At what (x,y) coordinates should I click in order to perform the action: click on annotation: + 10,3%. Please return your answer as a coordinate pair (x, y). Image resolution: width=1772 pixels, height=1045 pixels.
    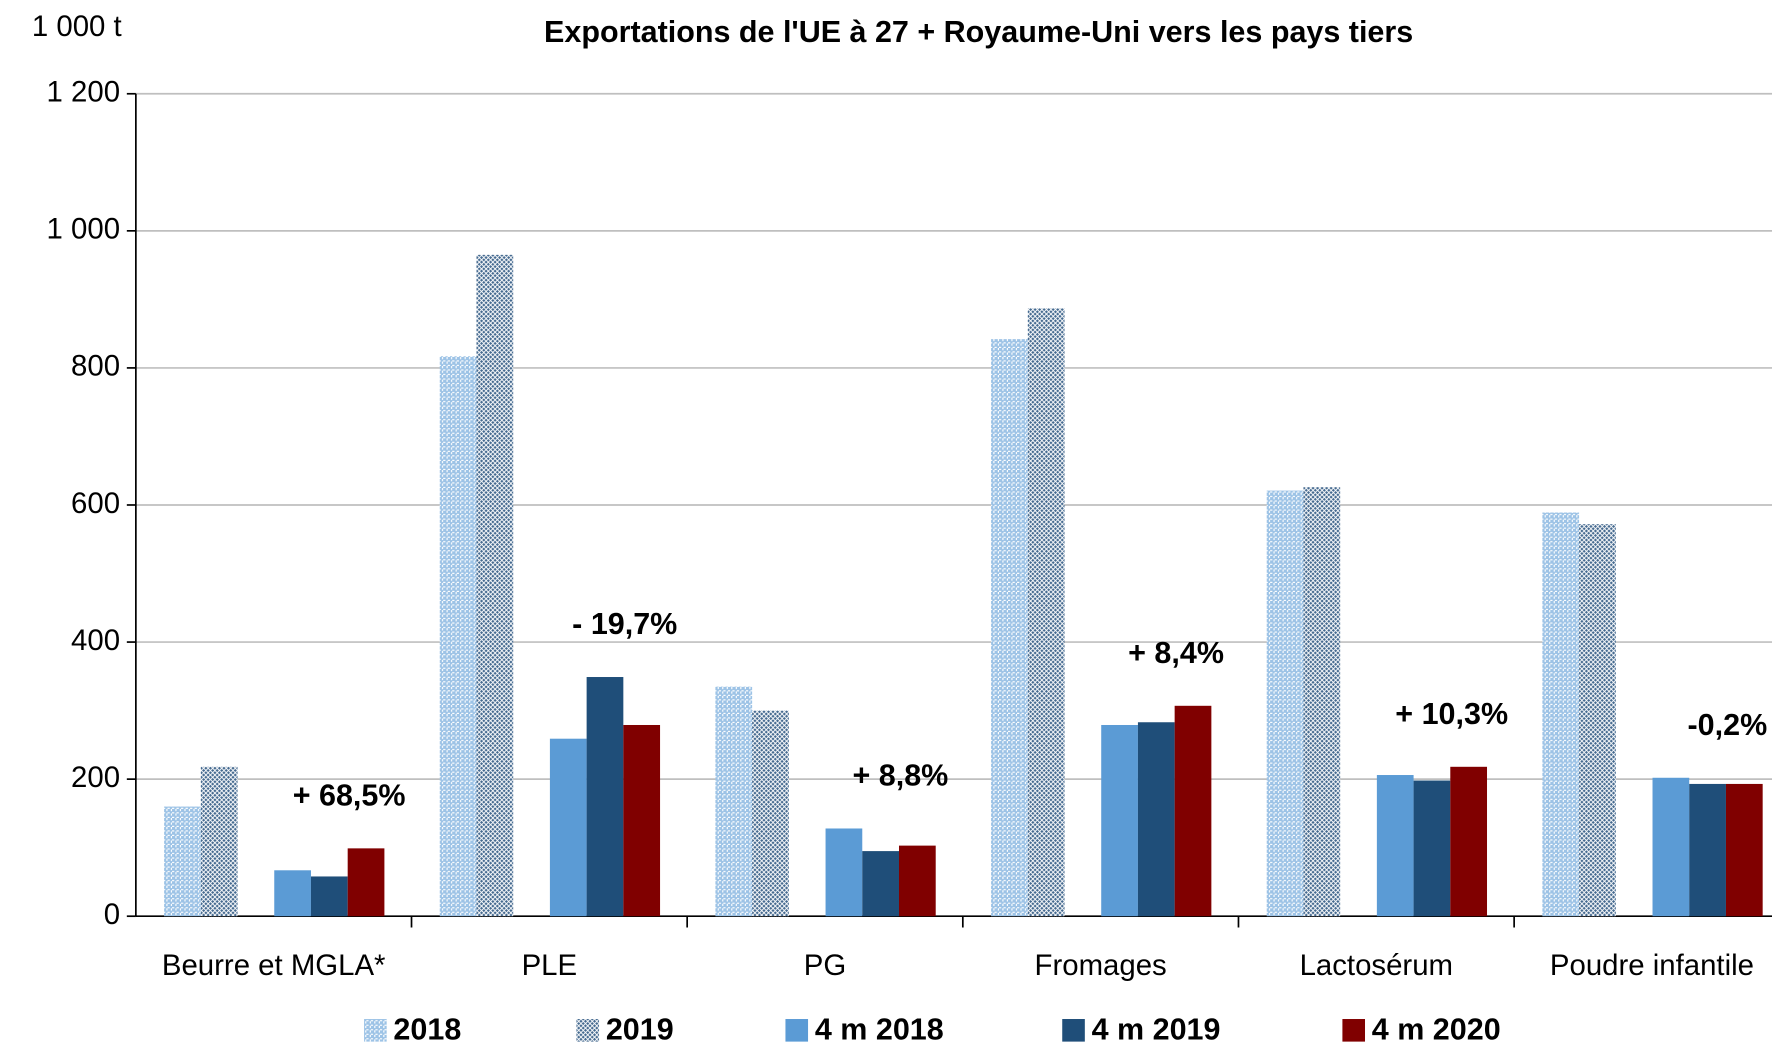
    Looking at the image, I should click on (1451, 714).